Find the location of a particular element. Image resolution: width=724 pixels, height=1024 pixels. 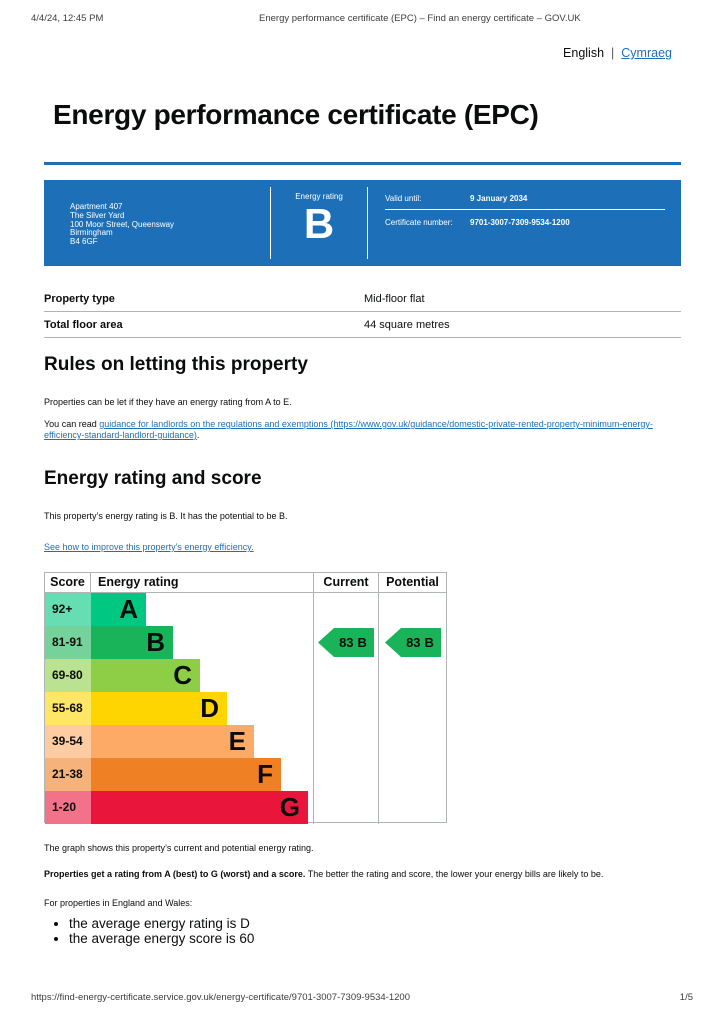

address-line: Apartment 407 is located at coordinates (96, 206).